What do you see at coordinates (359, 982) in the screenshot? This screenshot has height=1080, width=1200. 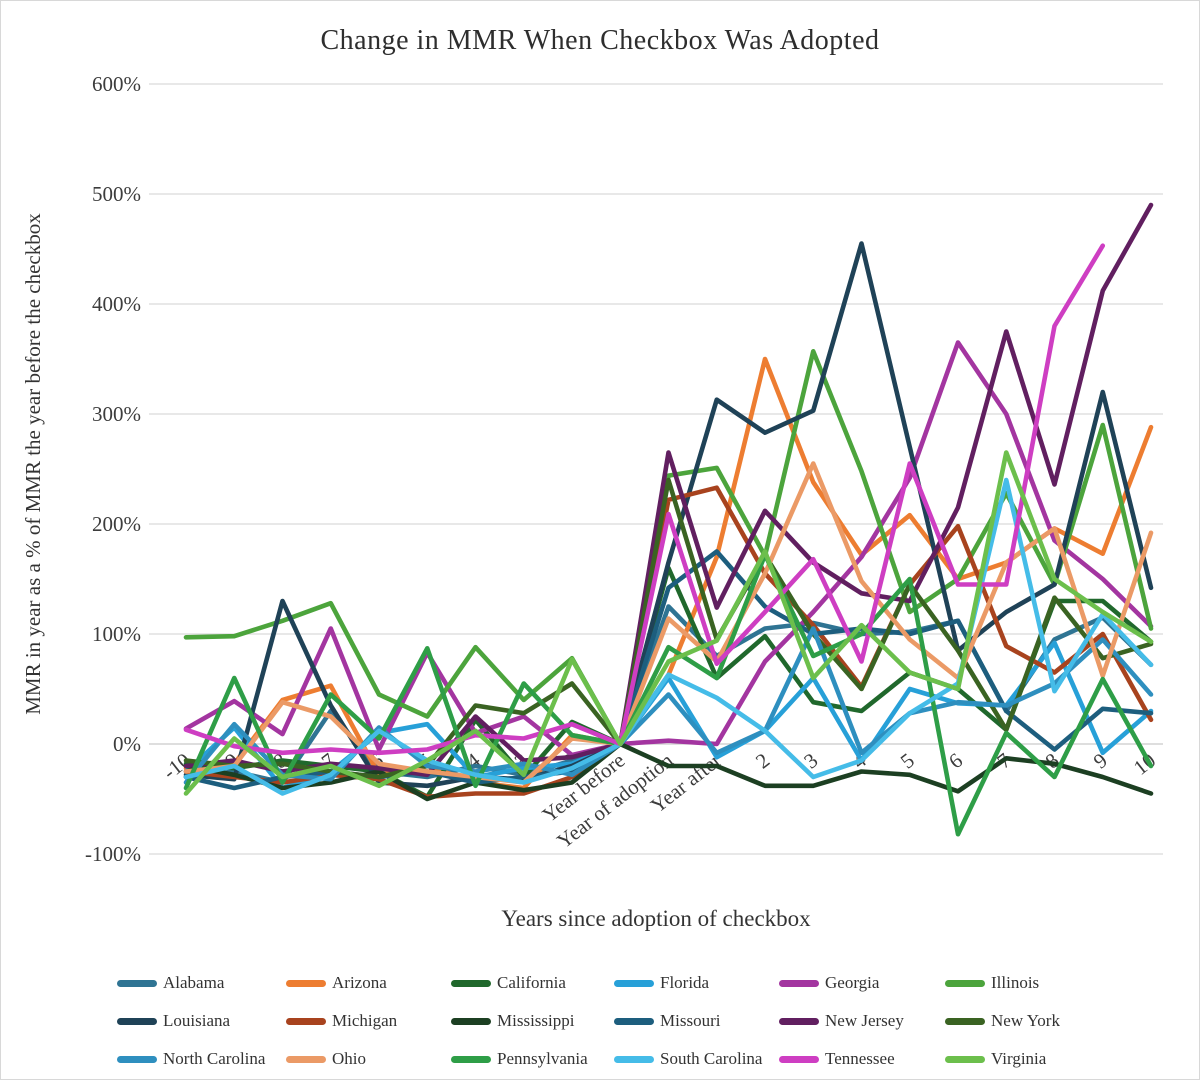 I see `legend-label: Arizona` at bounding box center [359, 982].